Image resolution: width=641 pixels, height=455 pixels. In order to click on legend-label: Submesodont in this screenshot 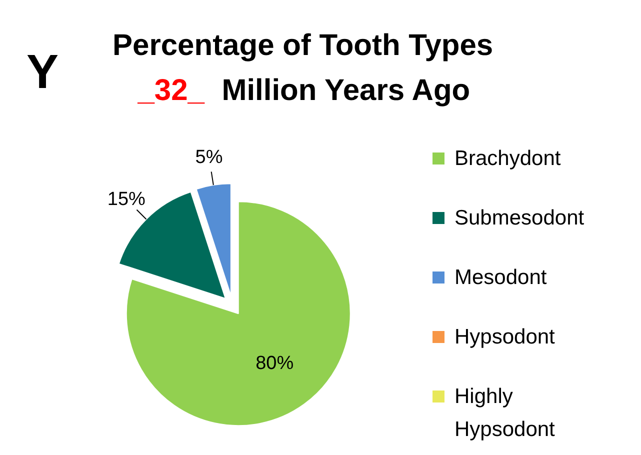, I will do `click(519, 218)`.